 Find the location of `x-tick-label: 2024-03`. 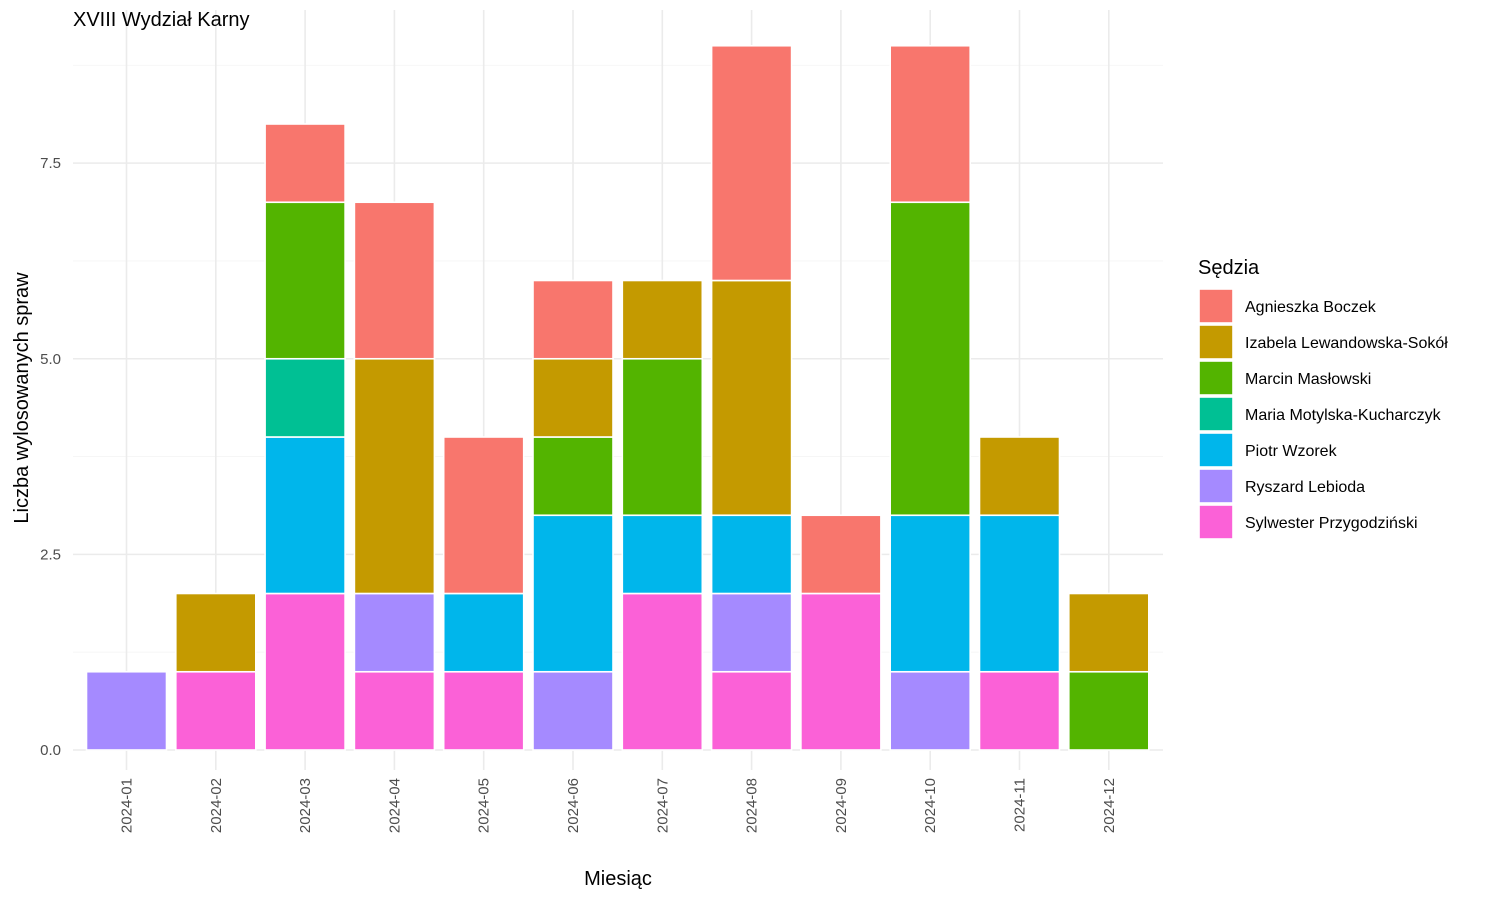

x-tick-label: 2024-03 is located at coordinates (305, 805).